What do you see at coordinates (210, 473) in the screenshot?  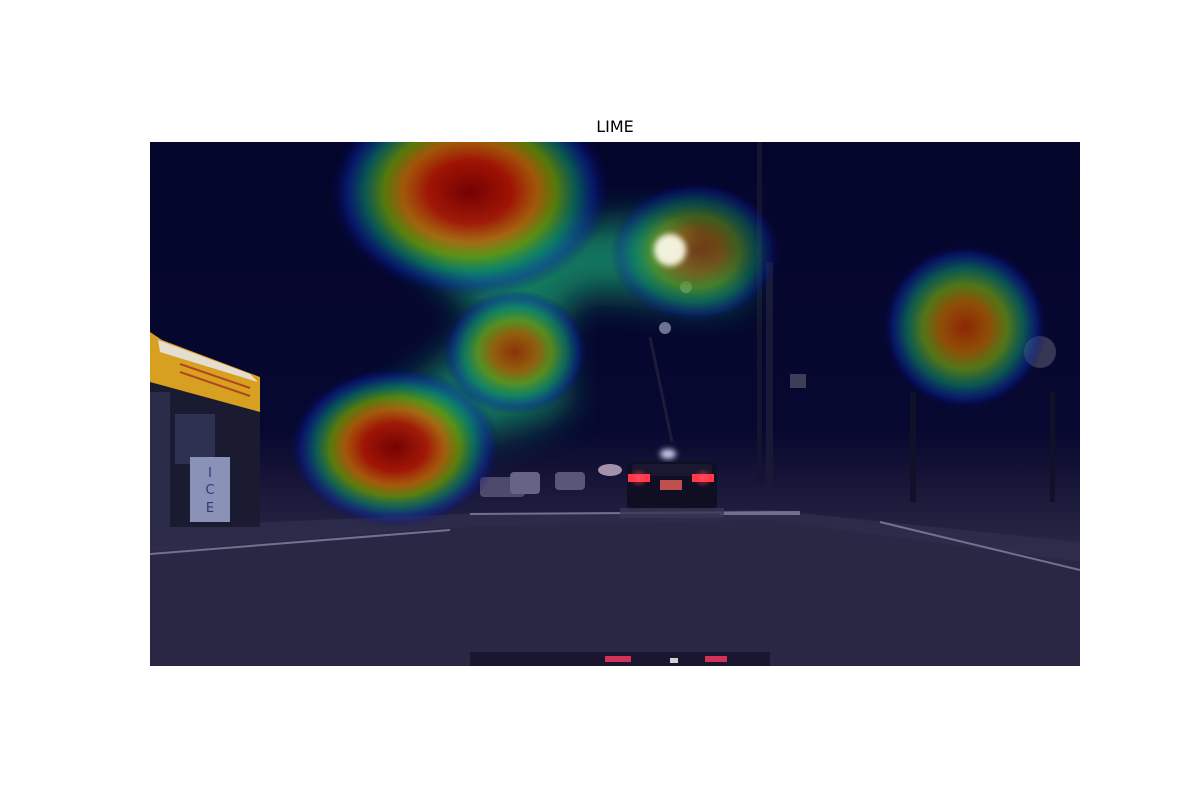 I see `ice-letter-i: I` at bounding box center [210, 473].